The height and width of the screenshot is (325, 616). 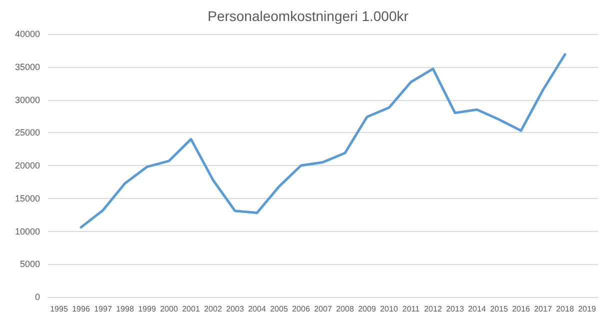 I want to click on x-tick-label: 1997, so click(x=103, y=309).